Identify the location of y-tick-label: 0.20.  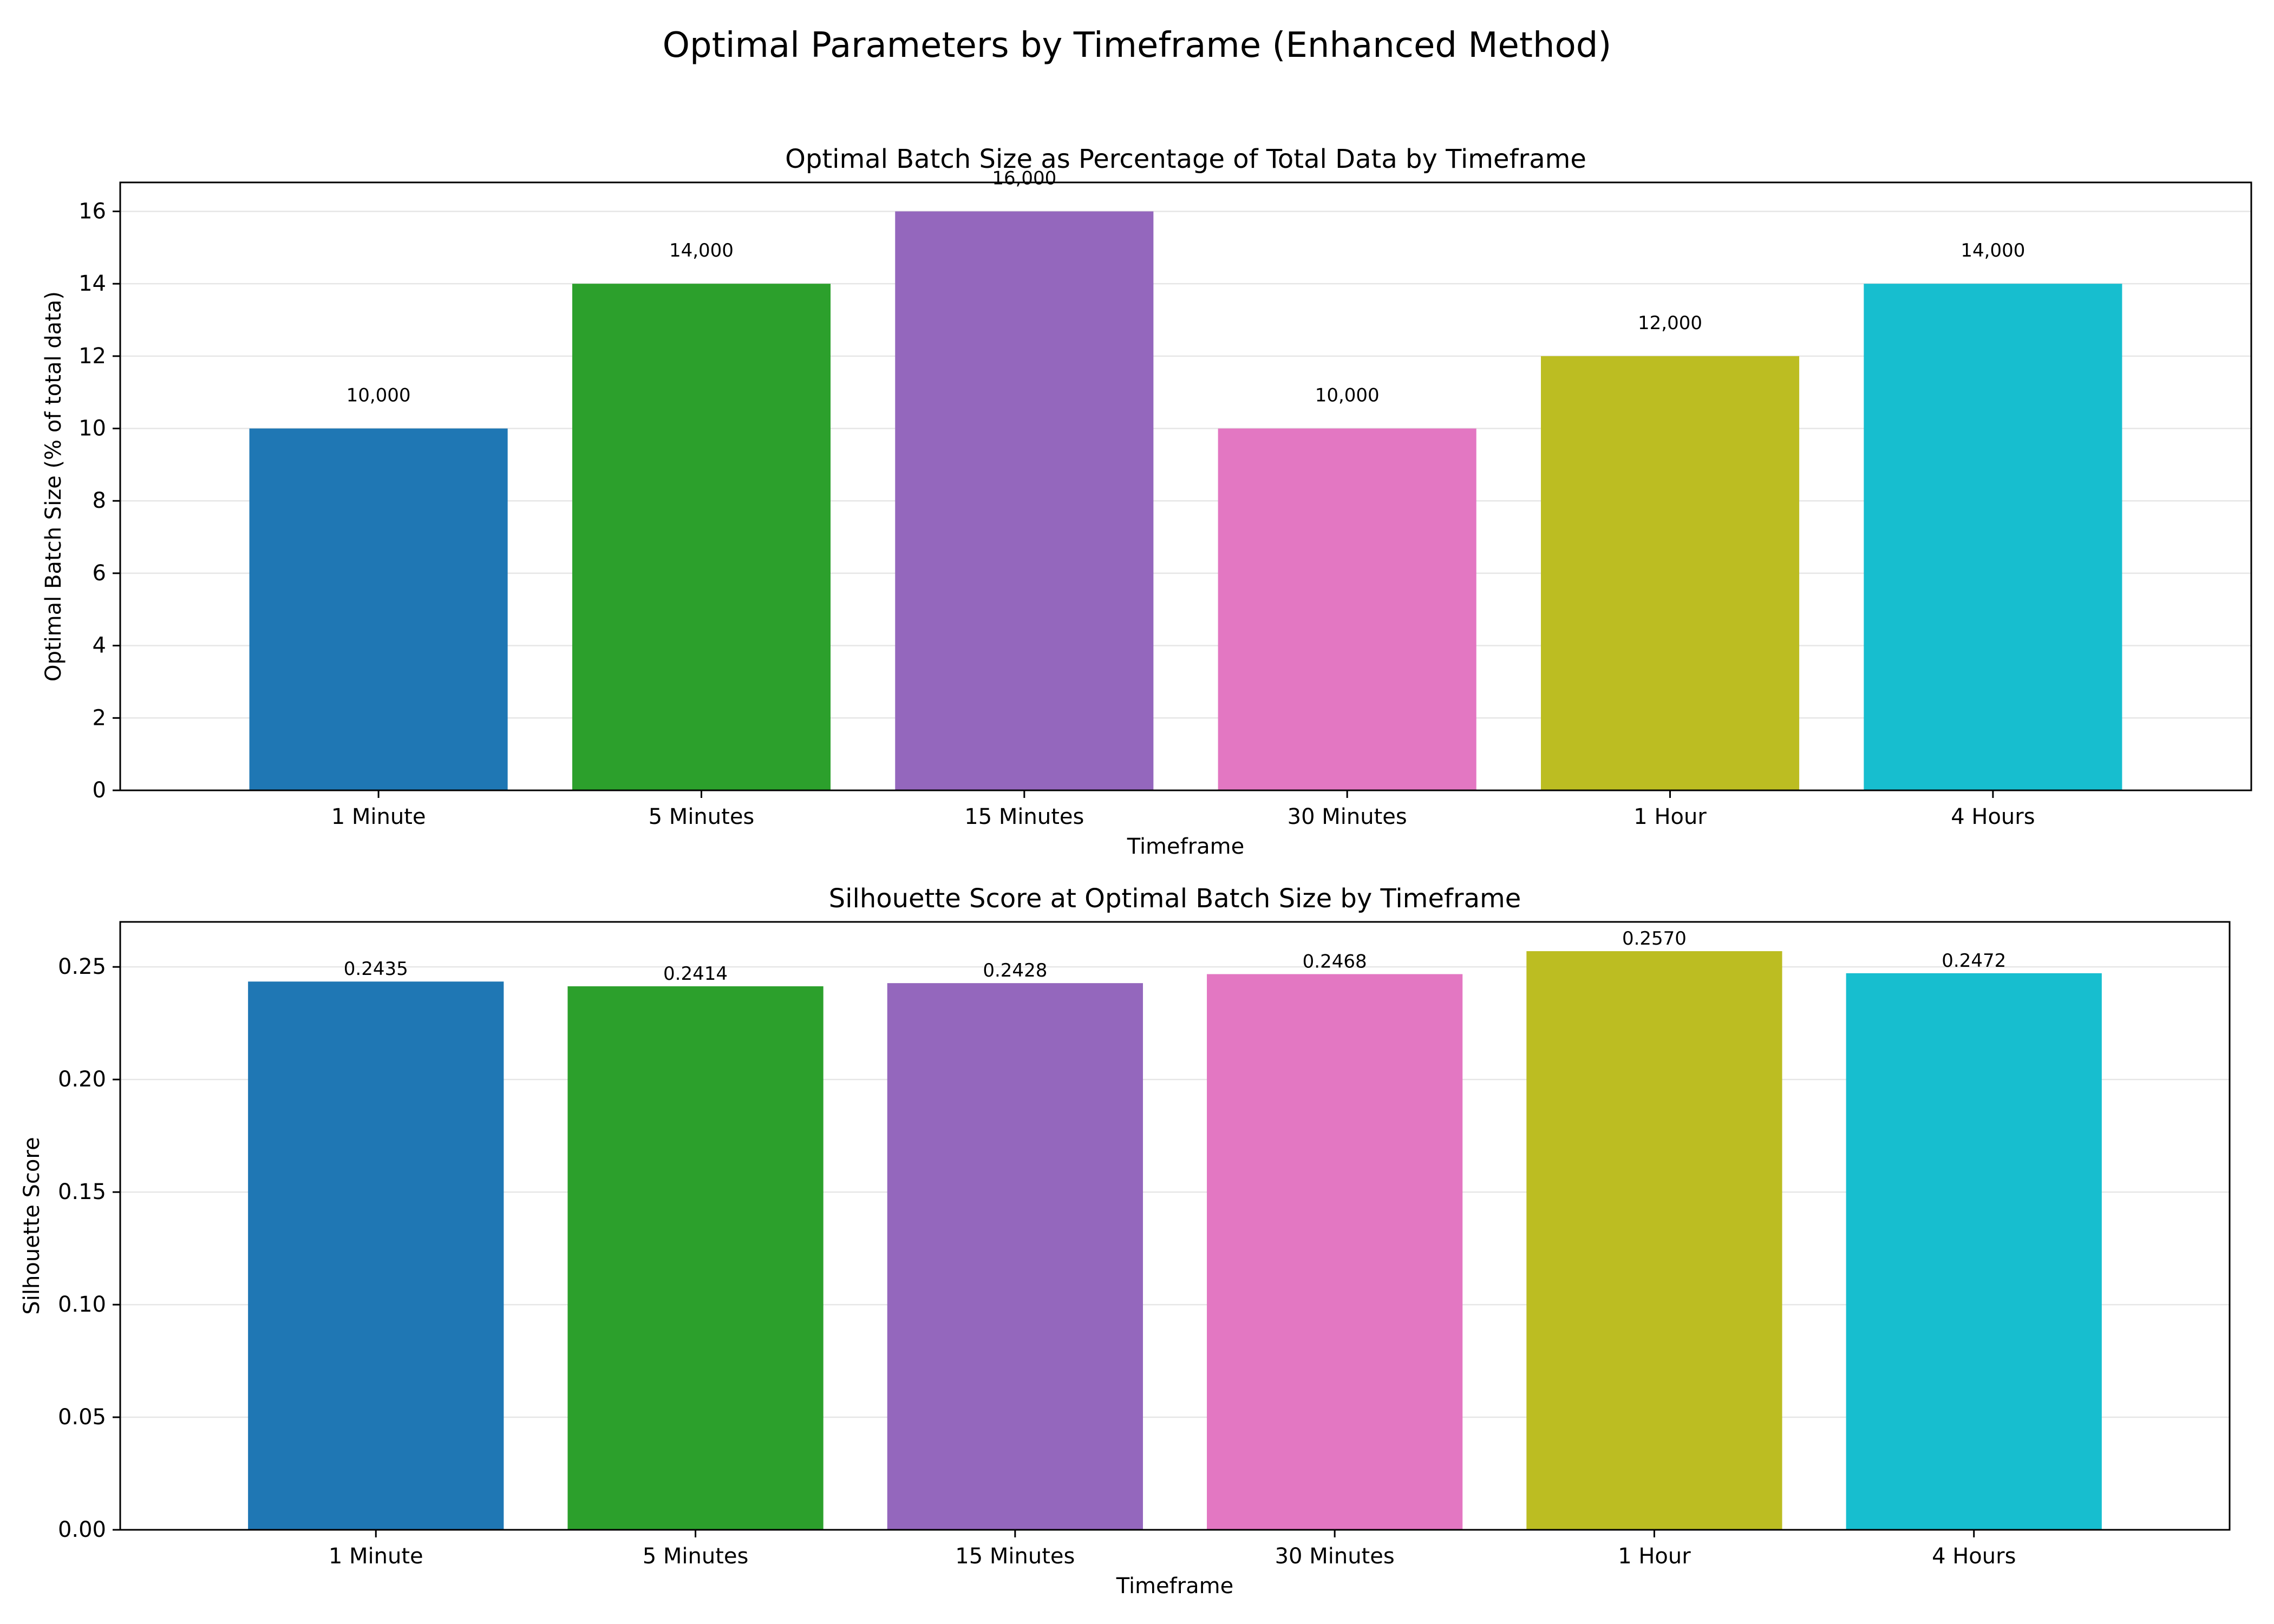
(82, 1079).